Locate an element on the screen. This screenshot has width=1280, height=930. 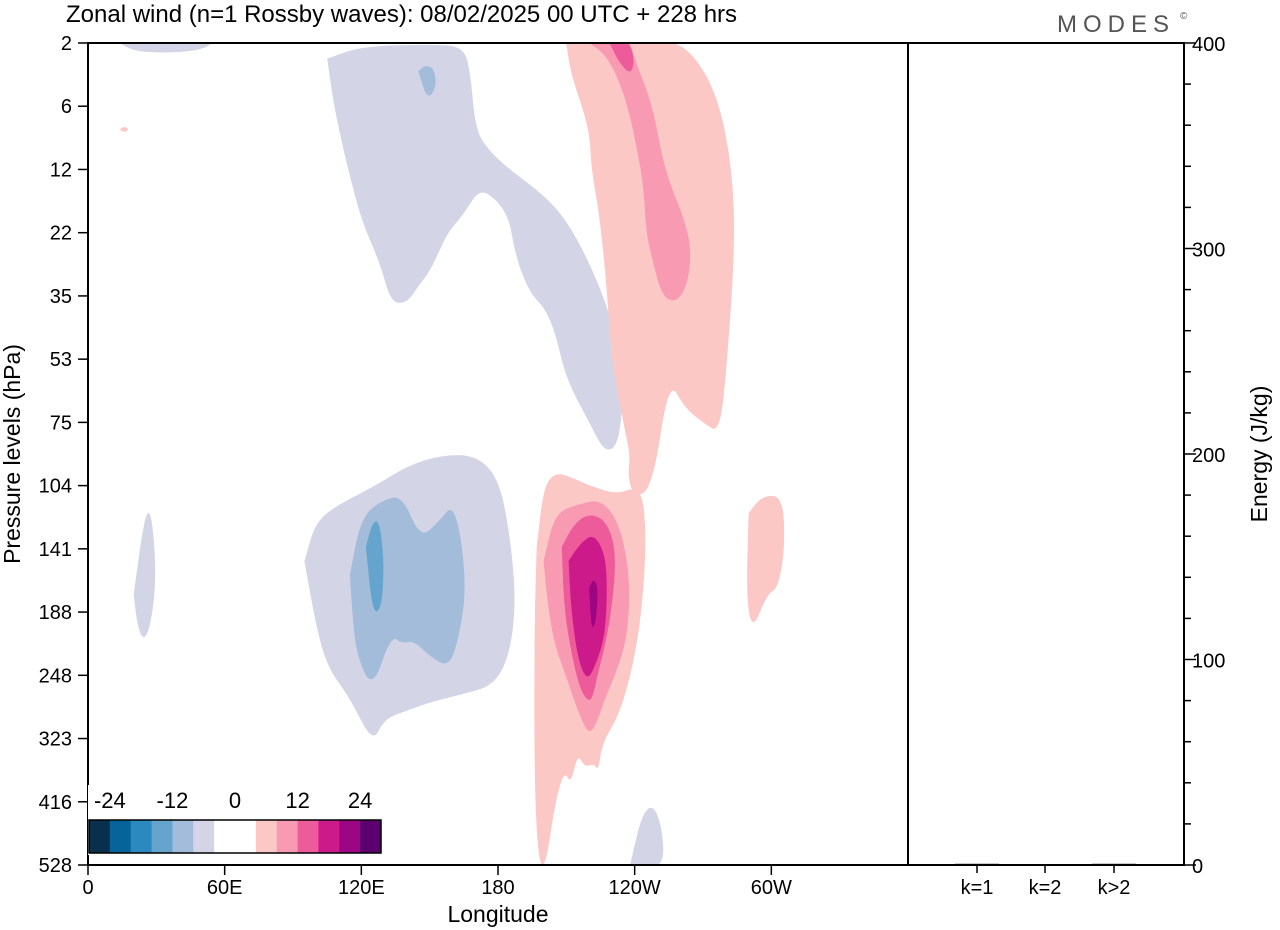
modes-logo-mark: © is located at coordinates (1184, 16).